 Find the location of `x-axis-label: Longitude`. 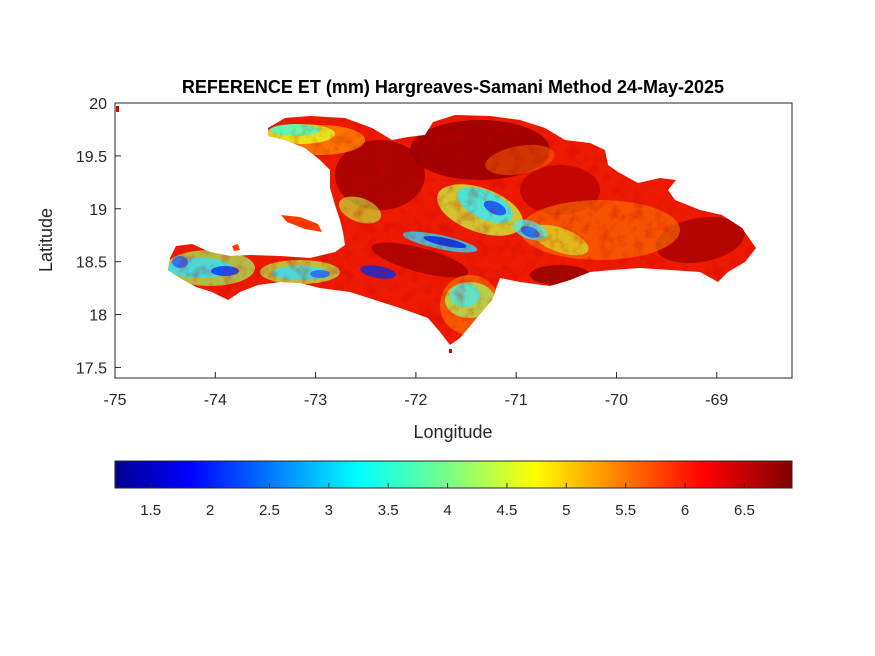

x-axis-label: Longitude is located at coordinates (452, 432).